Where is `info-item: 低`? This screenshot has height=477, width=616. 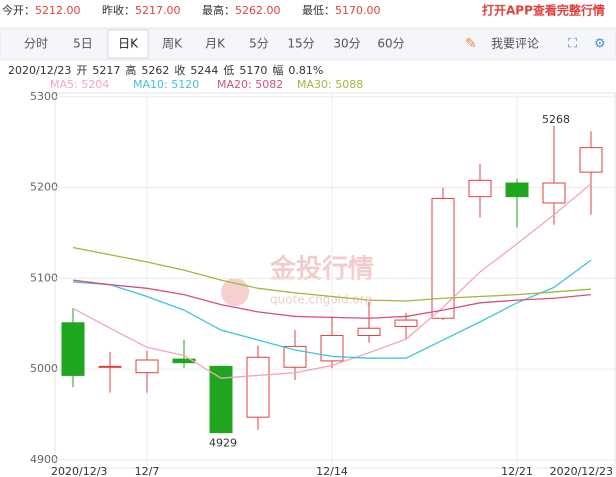 info-item: 低 is located at coordinates (228, 70).